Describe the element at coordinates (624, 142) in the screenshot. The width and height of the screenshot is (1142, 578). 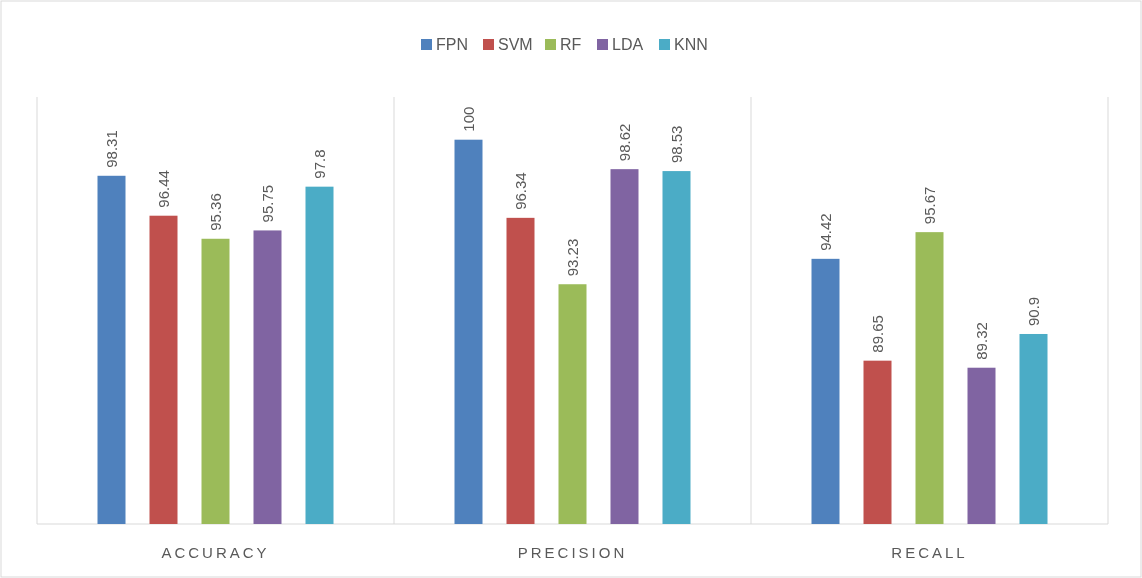
I see `data-label: 98.62` at that location.